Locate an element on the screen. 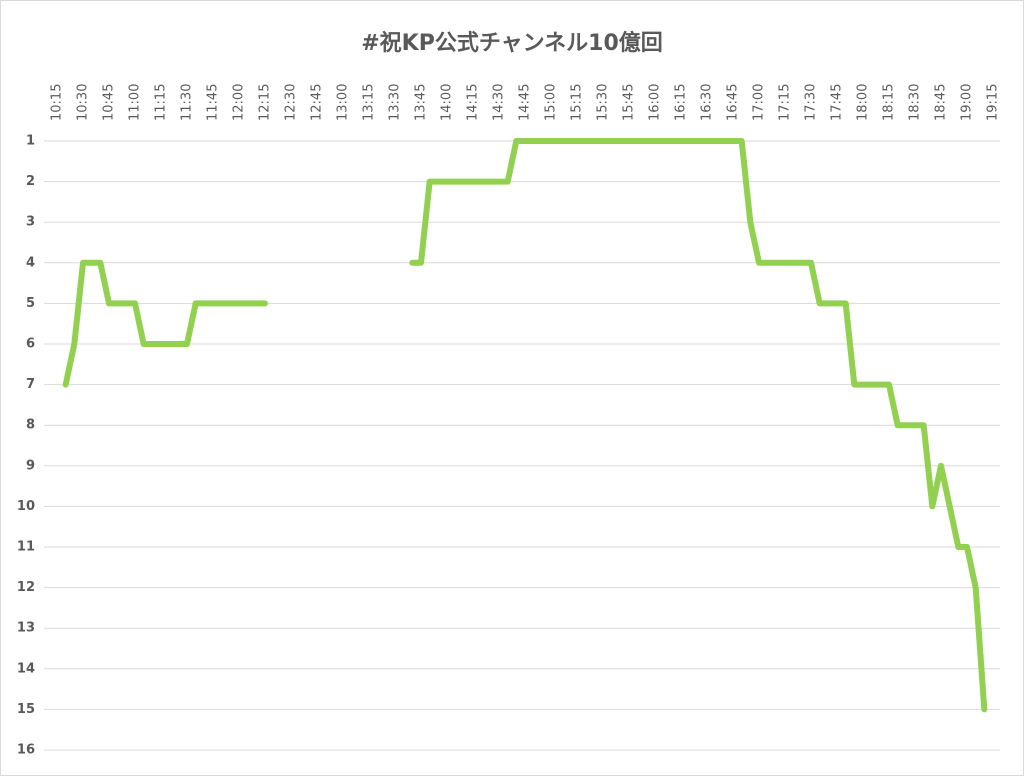 This screenshot has height=776, width=1024. x-tick-label: 18:00 is located at coordinates (863, 102).